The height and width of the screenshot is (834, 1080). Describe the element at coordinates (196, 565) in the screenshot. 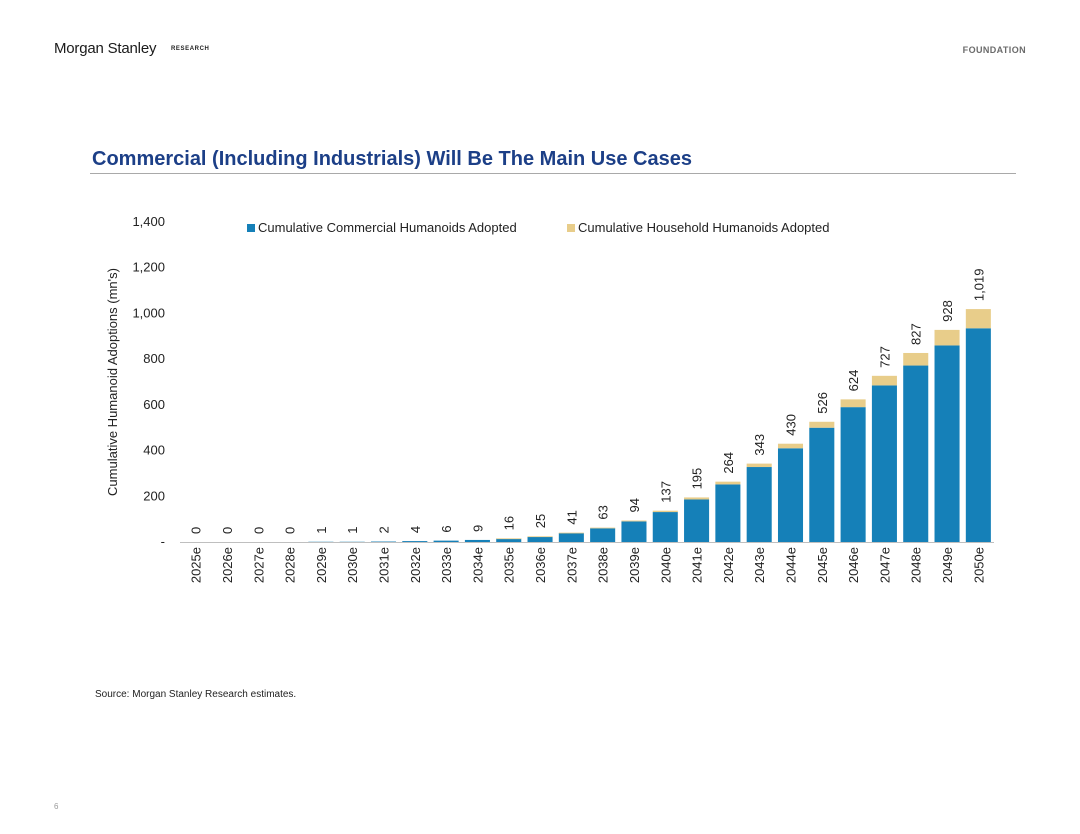

I see `x-tick-label: 2025e` at that location.